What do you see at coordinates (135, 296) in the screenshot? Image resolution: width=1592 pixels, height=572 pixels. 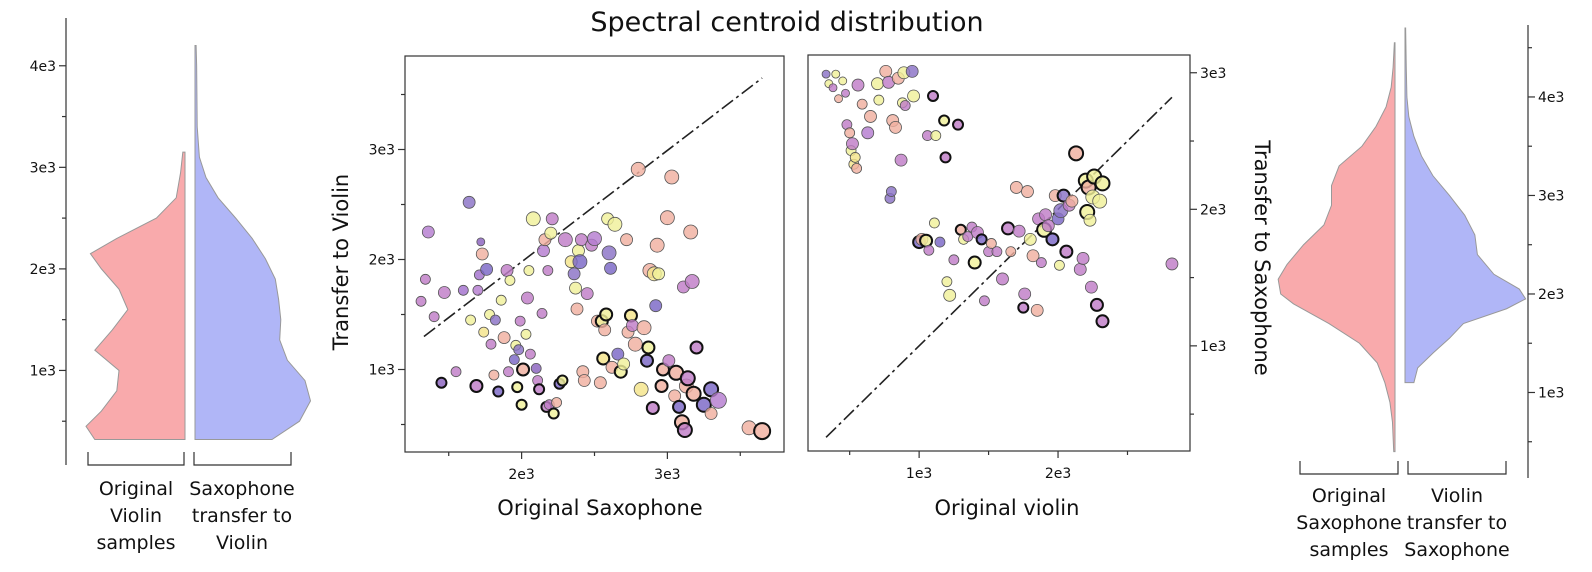 I see `violin-left-original-violin-density` at bounding box center [135, 296].